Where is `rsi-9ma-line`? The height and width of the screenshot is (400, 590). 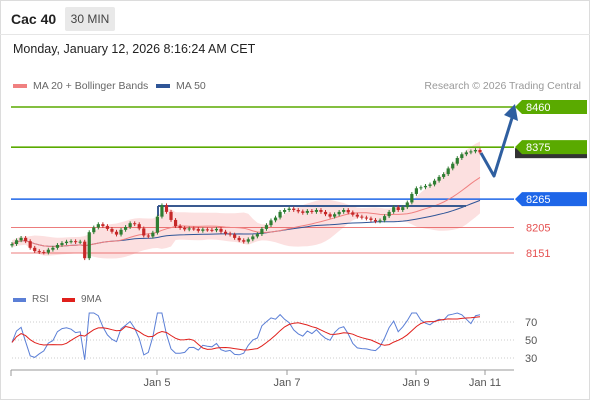 rsi-9ma-line is located at coordinates (246, 333).